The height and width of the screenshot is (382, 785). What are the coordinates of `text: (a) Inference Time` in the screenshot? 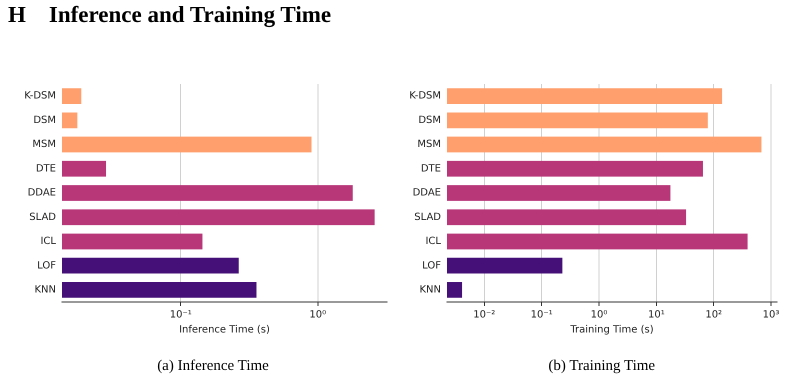 It's located at (213, 366).